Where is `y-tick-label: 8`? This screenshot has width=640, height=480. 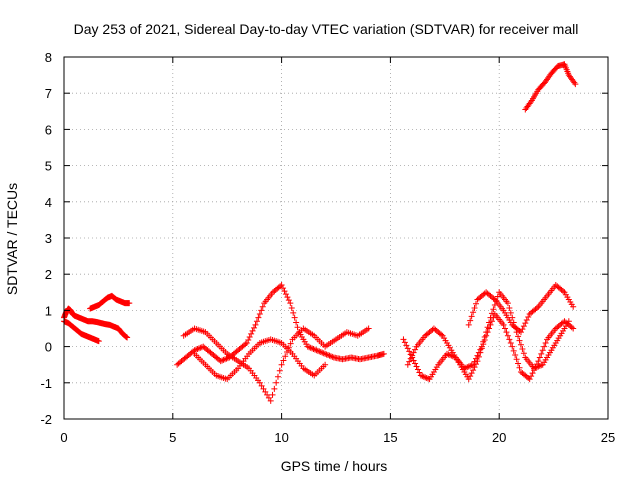
y-tick-label: 8 is located at coordinates (48, 57).